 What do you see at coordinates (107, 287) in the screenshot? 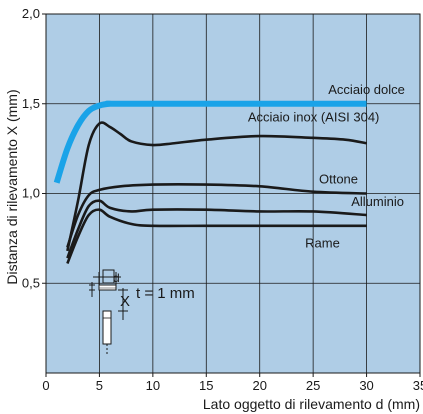
I see `target-plate` at bounding box center [107, 287].